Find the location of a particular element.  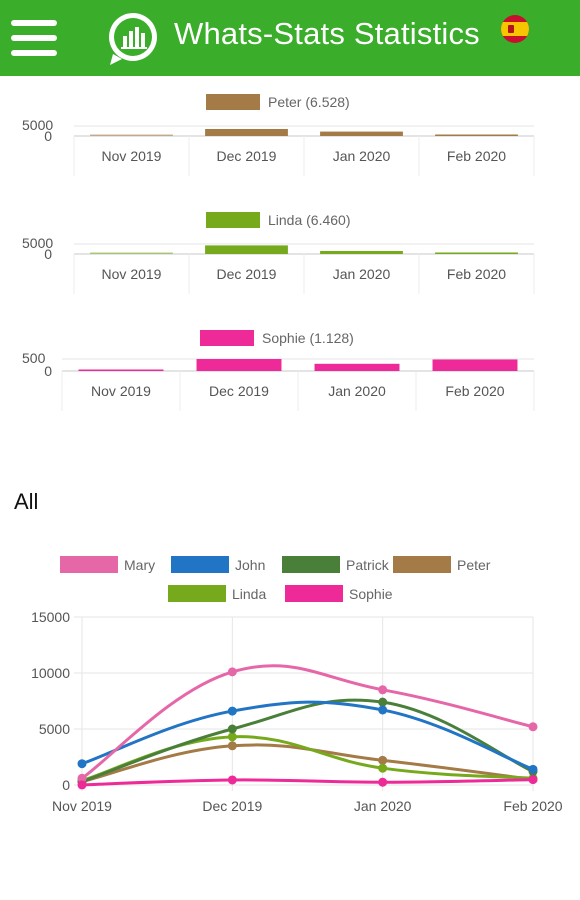

bar-sophie-nov-2019 is located at coordinates (121, 370).